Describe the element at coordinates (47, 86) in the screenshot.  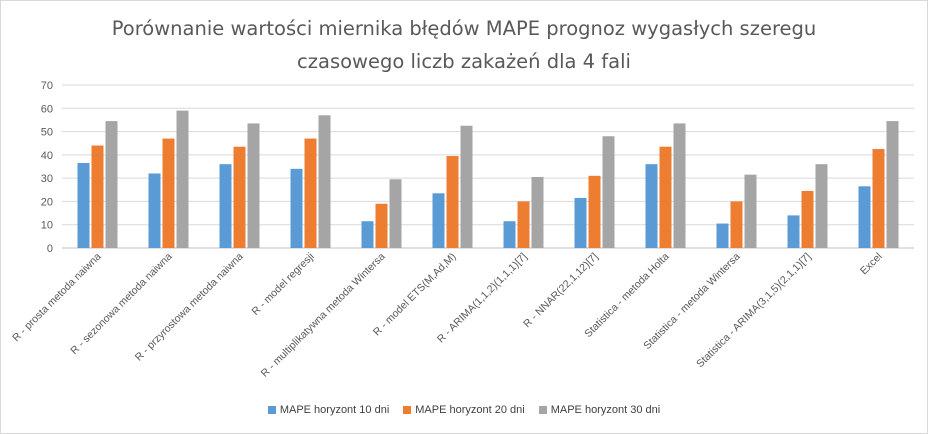
I see `y-tick-label: 70` at that location.